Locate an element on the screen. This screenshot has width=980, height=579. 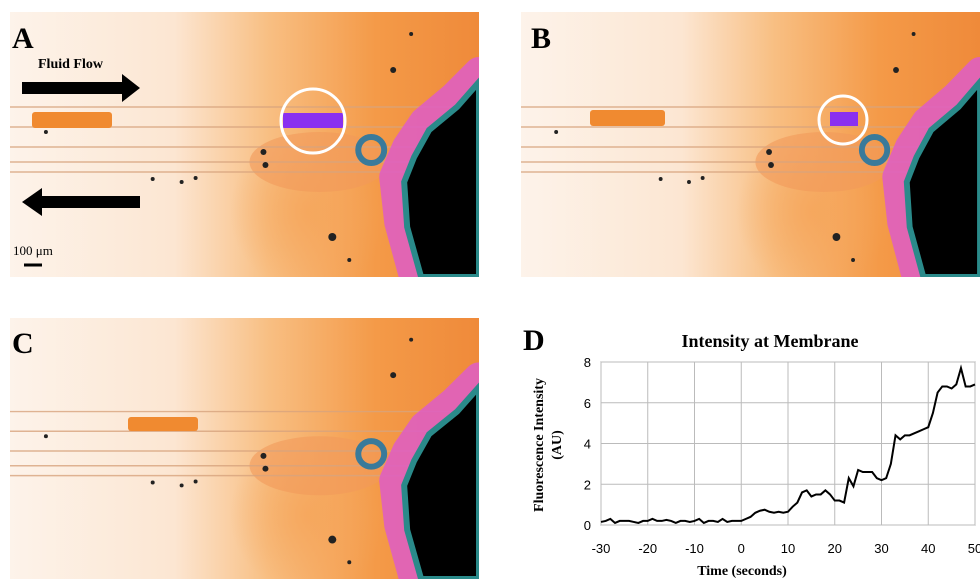
panel-label: C is located at coordinates (23, 343).